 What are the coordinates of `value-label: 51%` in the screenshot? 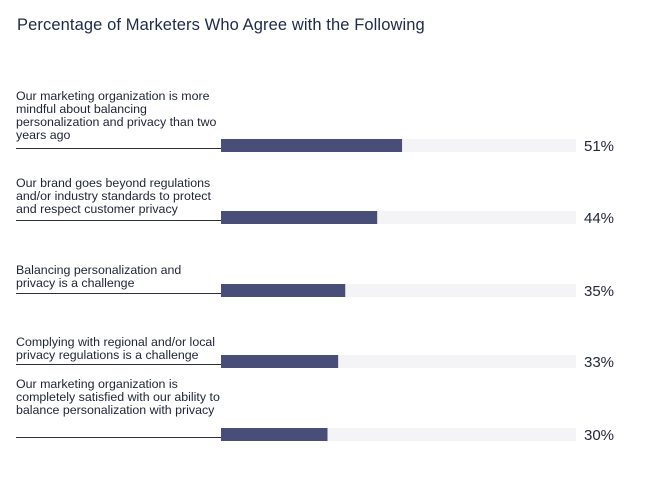 It's located at (599, 146).